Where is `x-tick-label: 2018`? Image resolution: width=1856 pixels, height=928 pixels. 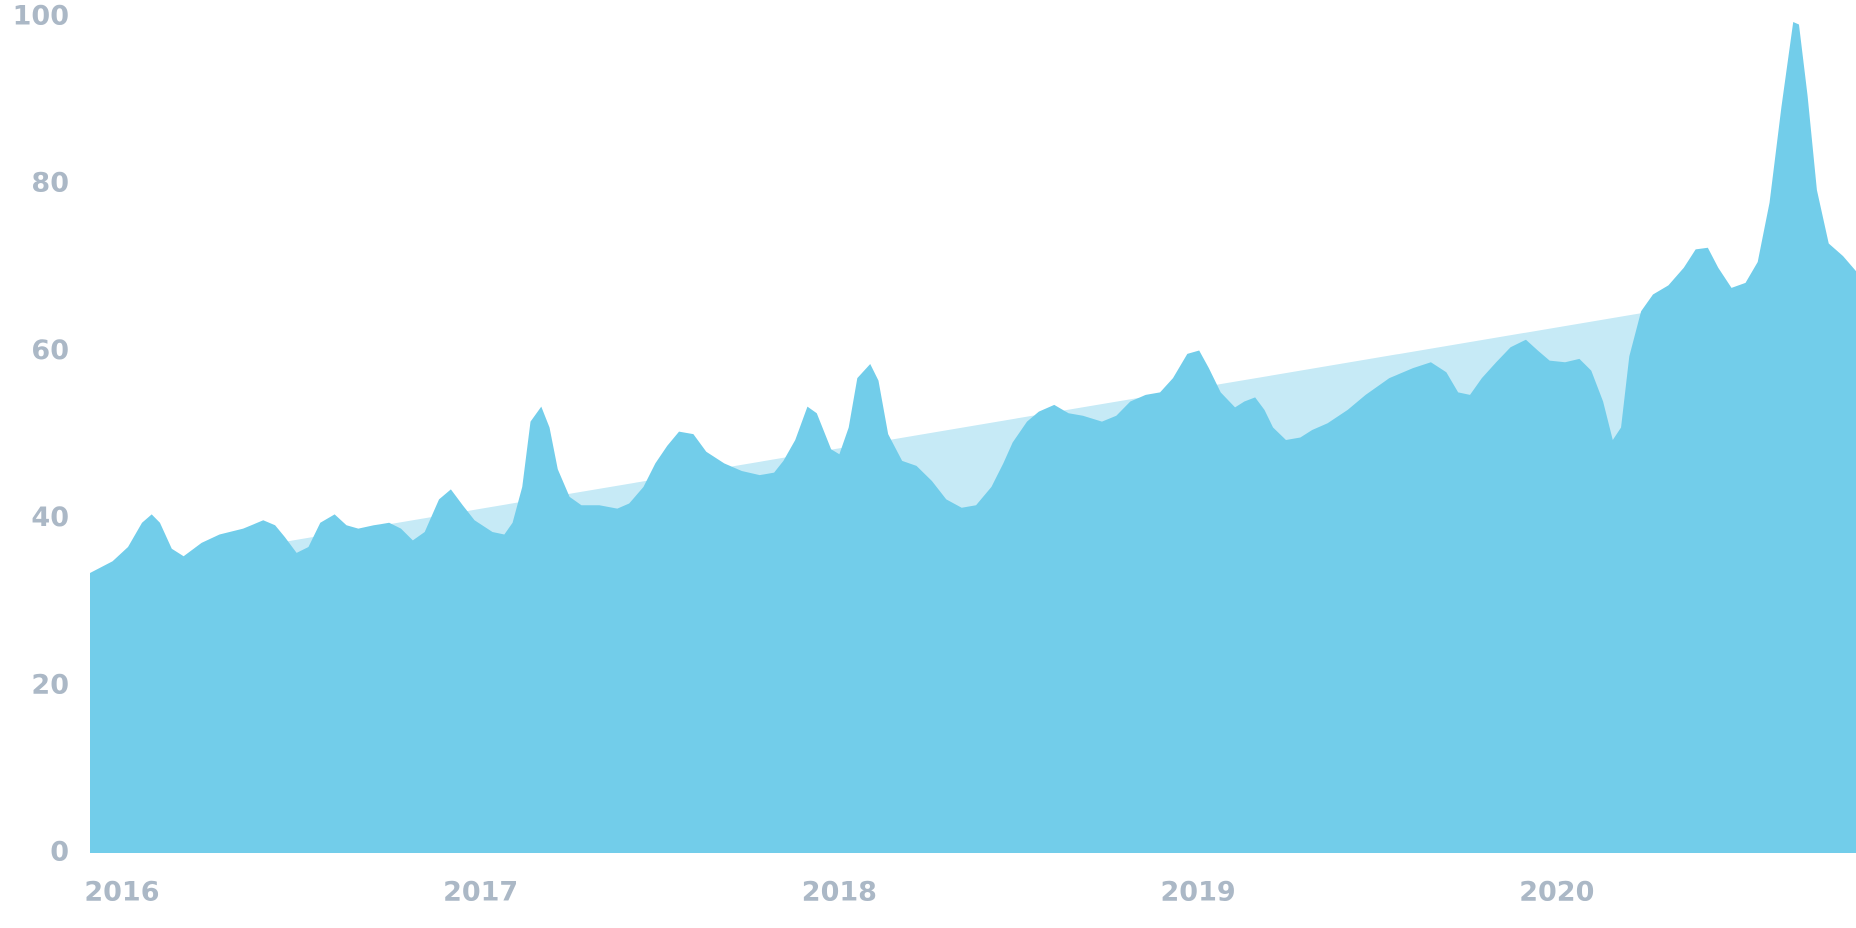 x-tick-label: 2018 is located at coordinates (839, 892).